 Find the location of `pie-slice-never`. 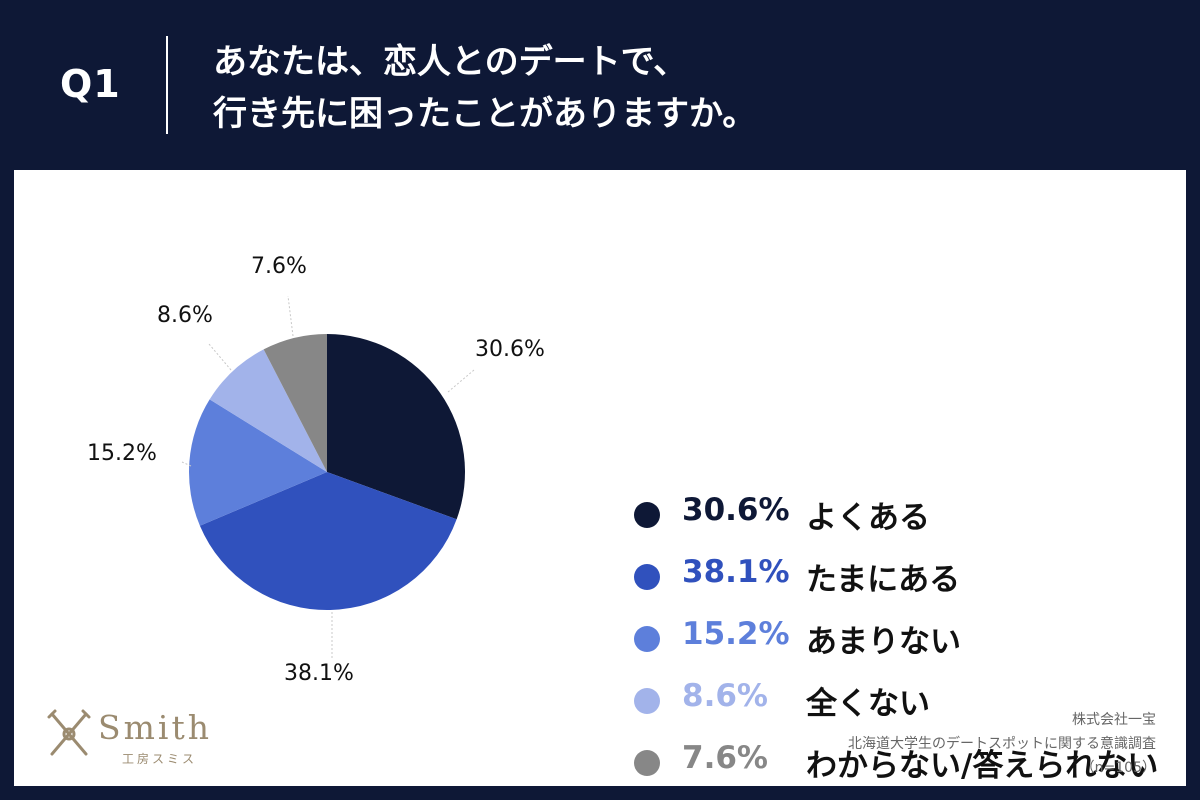

pie-slice-never is located at coordinates (268, 410).